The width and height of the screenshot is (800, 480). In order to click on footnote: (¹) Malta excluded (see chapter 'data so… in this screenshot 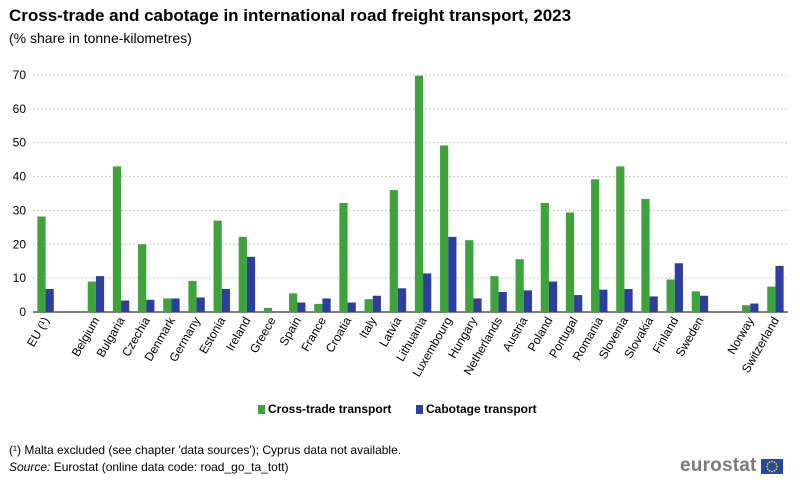, I will do `click(205, 450)`.